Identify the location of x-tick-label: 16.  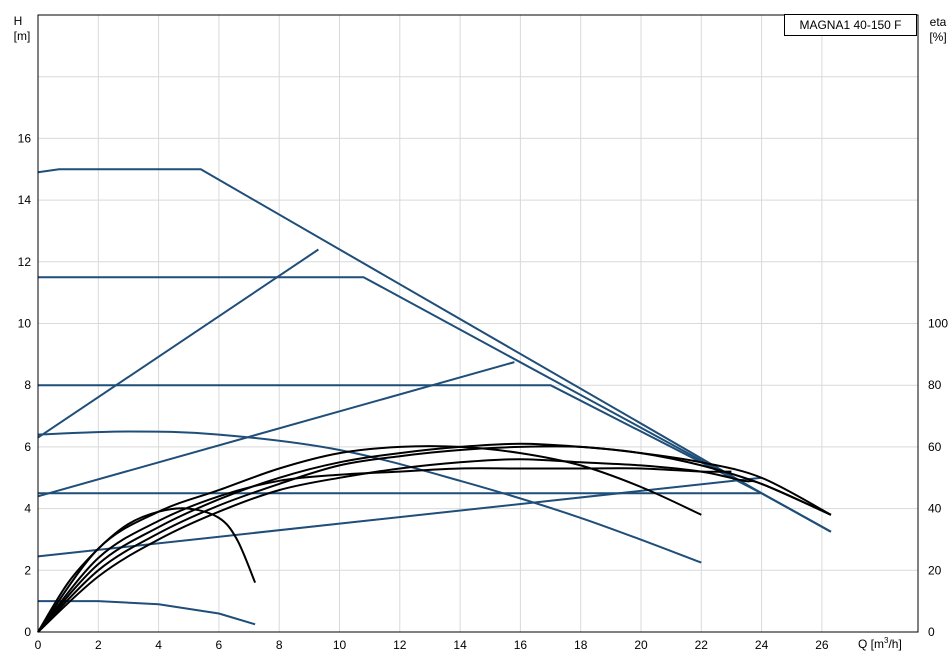
(521, 645).